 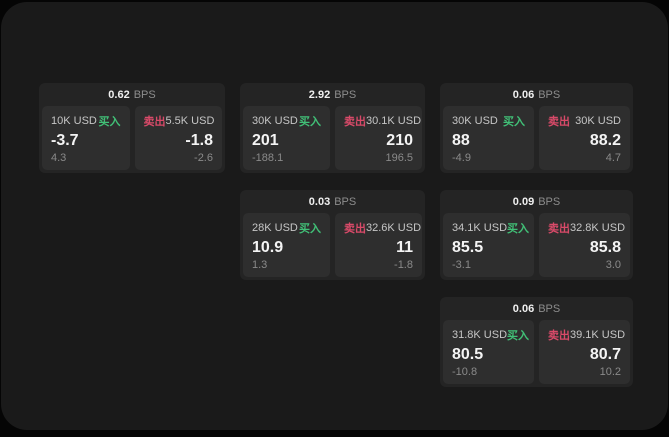 I want to click on buy-tile: 30K USD 买入 201 -188.1, so click(x=286, y=138).